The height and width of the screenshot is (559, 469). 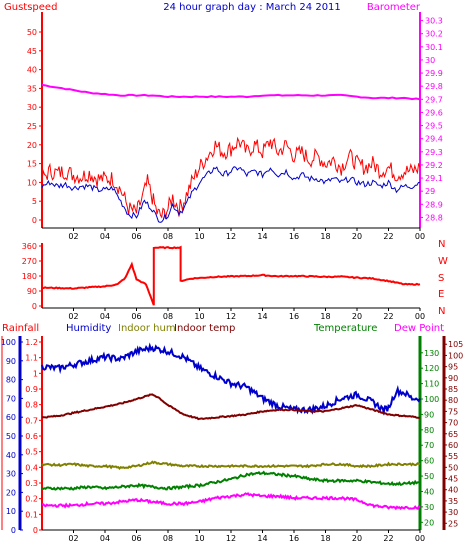 What do you see at coordinates (11, 417) in the screenshot?
I see `humidity-axis-ytick-label-60: 60` at bounding box center [11, 417].